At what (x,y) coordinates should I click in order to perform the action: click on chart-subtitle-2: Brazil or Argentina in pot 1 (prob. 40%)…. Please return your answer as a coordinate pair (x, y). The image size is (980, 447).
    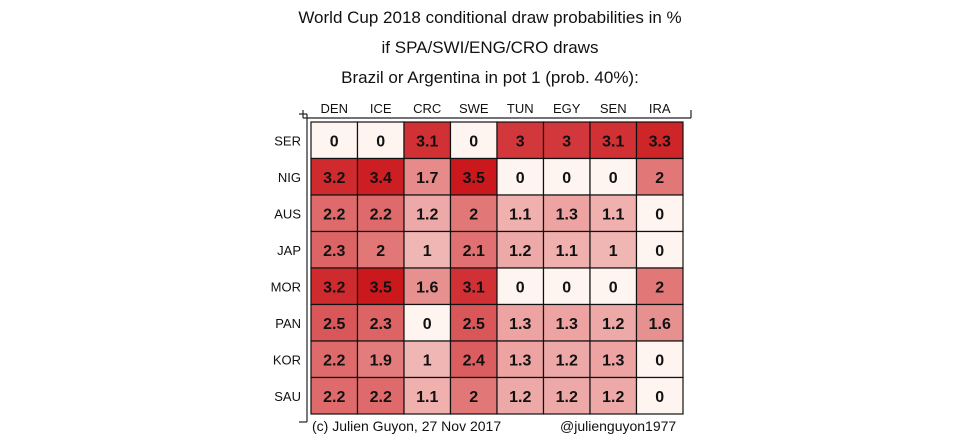
    Looking at the image, I should click on (490, 77).